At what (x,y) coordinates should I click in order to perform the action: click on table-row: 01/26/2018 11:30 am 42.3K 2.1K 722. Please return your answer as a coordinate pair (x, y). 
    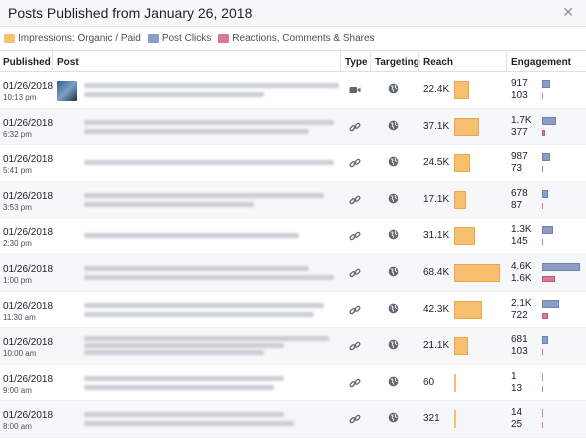
    Looking at the image, I should click on (293, 310).